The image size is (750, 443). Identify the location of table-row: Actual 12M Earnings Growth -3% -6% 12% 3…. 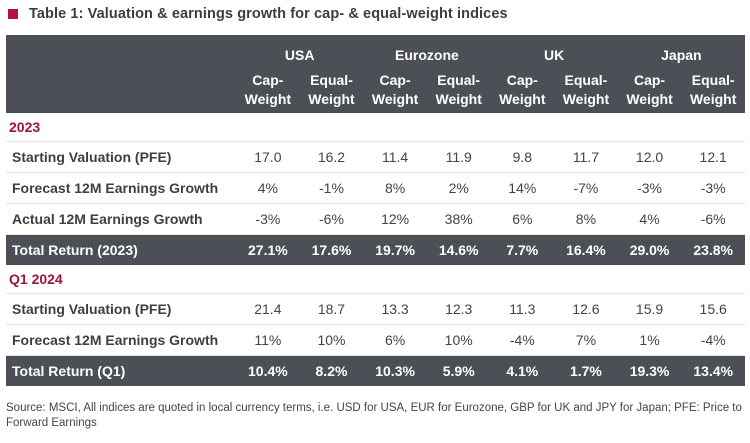
(375, 219).